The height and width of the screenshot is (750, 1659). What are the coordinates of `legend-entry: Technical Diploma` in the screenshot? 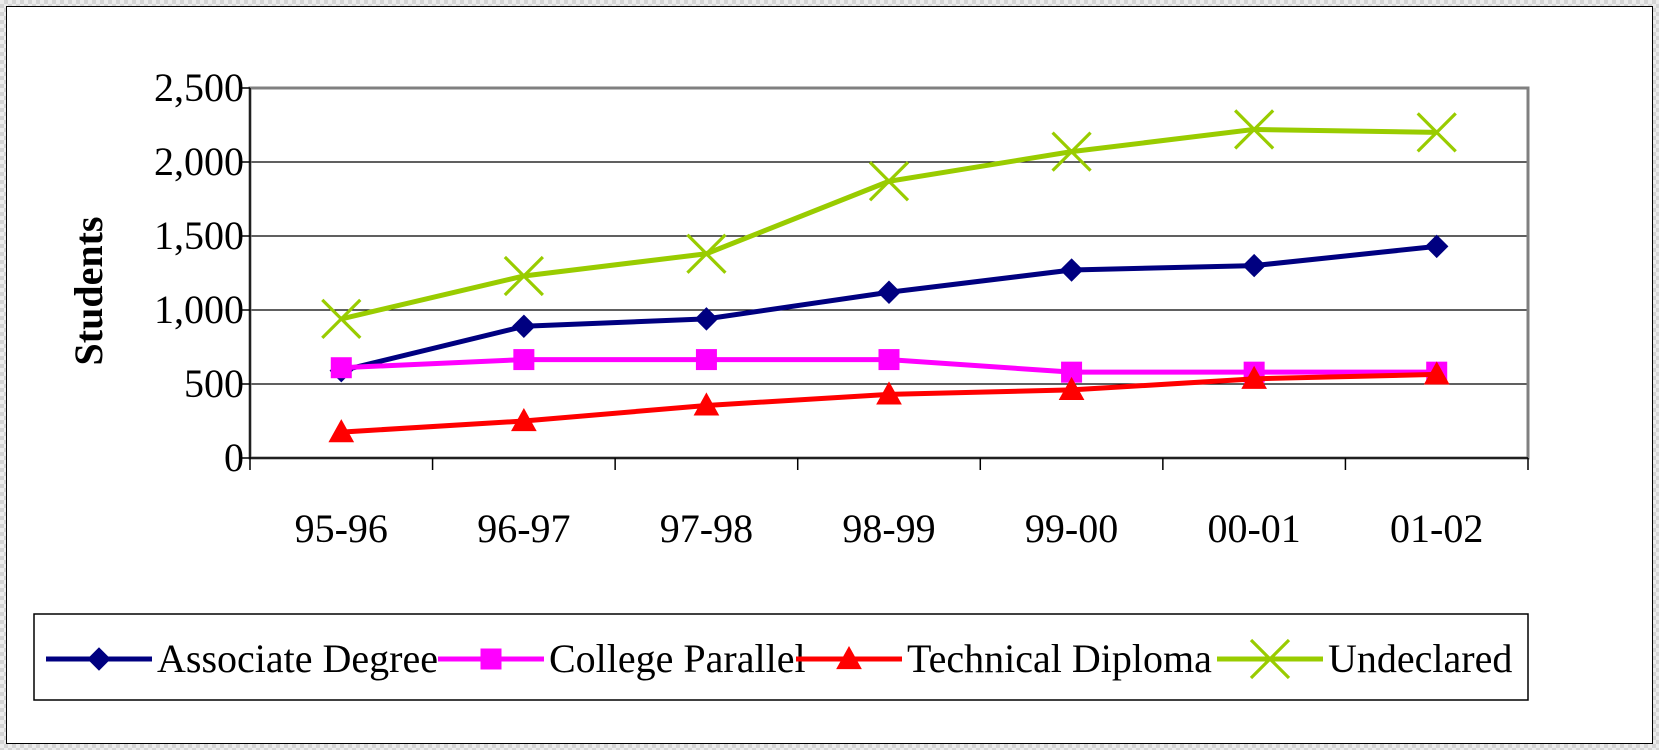 It's located at (1004, 658).